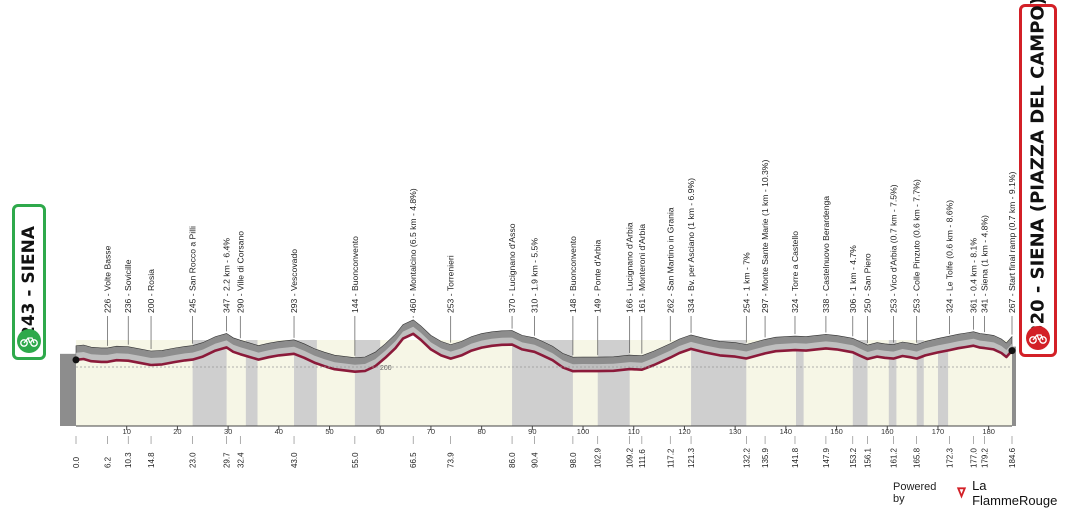 The height and width of the screenshot is (508, 1068). I want to click on landmark-label: 236 - Sovicille, so click(128, 286).